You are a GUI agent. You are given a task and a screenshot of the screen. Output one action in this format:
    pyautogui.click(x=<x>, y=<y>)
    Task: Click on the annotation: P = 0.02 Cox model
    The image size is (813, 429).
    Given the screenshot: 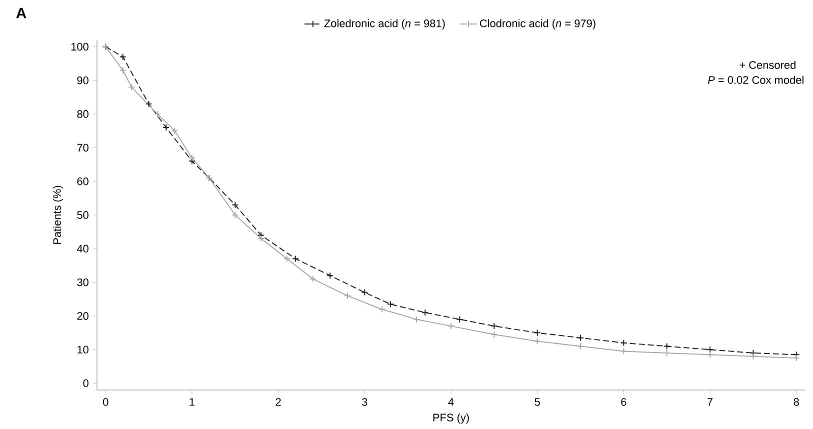 What is the action you would take?
    pyautogui.click(x=756, y=80)
    